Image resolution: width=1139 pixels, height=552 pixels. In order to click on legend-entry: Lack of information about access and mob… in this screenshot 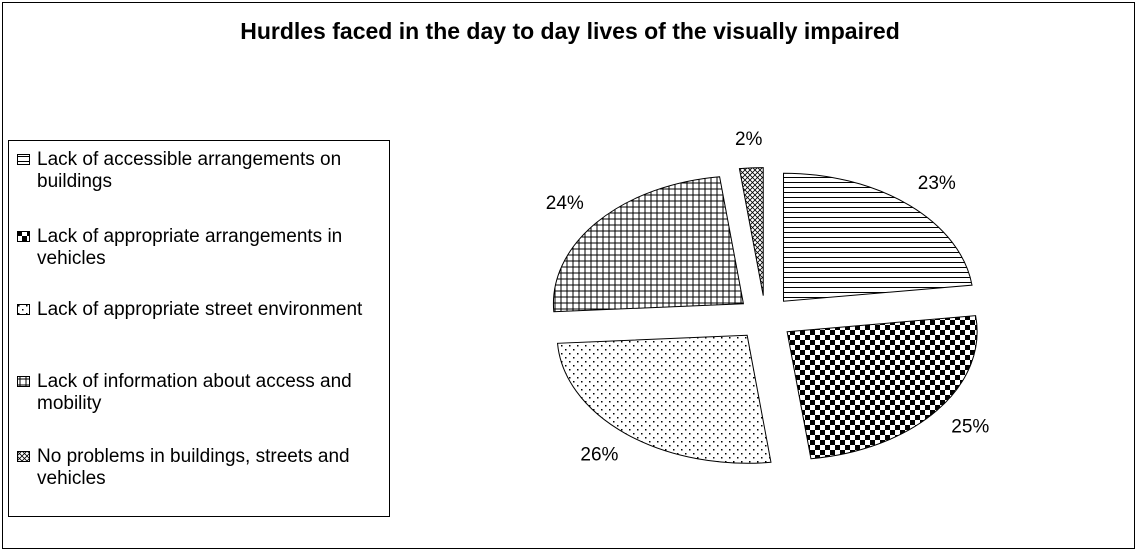, I will do `click(202, 393)`.